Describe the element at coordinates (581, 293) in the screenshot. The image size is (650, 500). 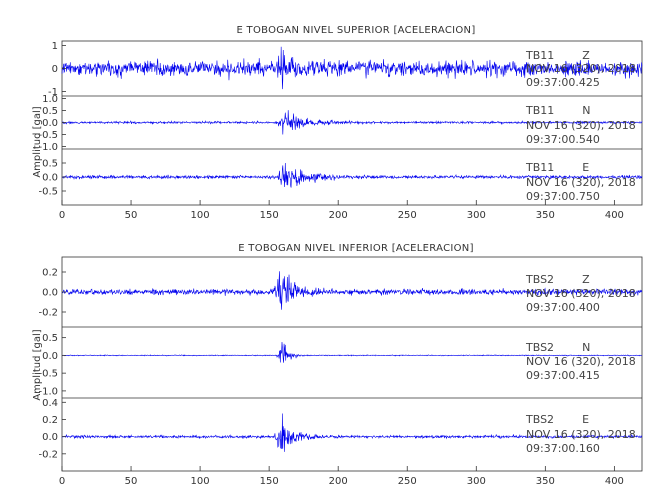
I see `trace-tbs2-z-date: NOV 16 (320), 2018` at that location.